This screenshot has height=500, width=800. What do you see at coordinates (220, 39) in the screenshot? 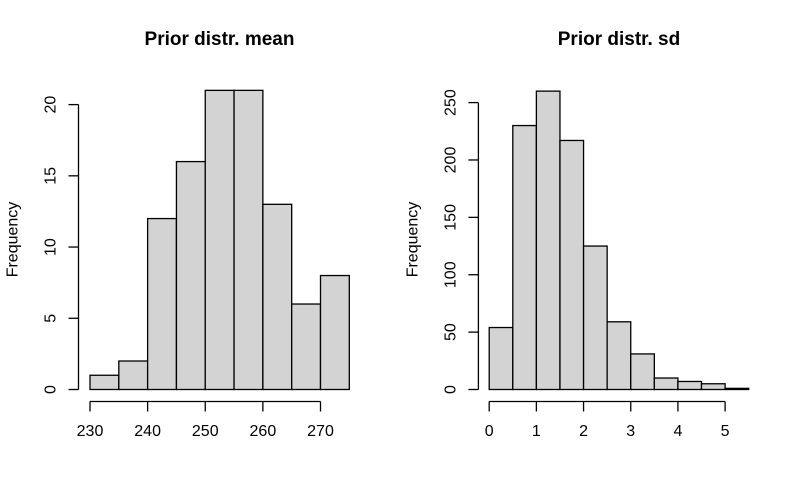
I see `svg-text: Prior distr. mean` at bounding box center [220, 39].